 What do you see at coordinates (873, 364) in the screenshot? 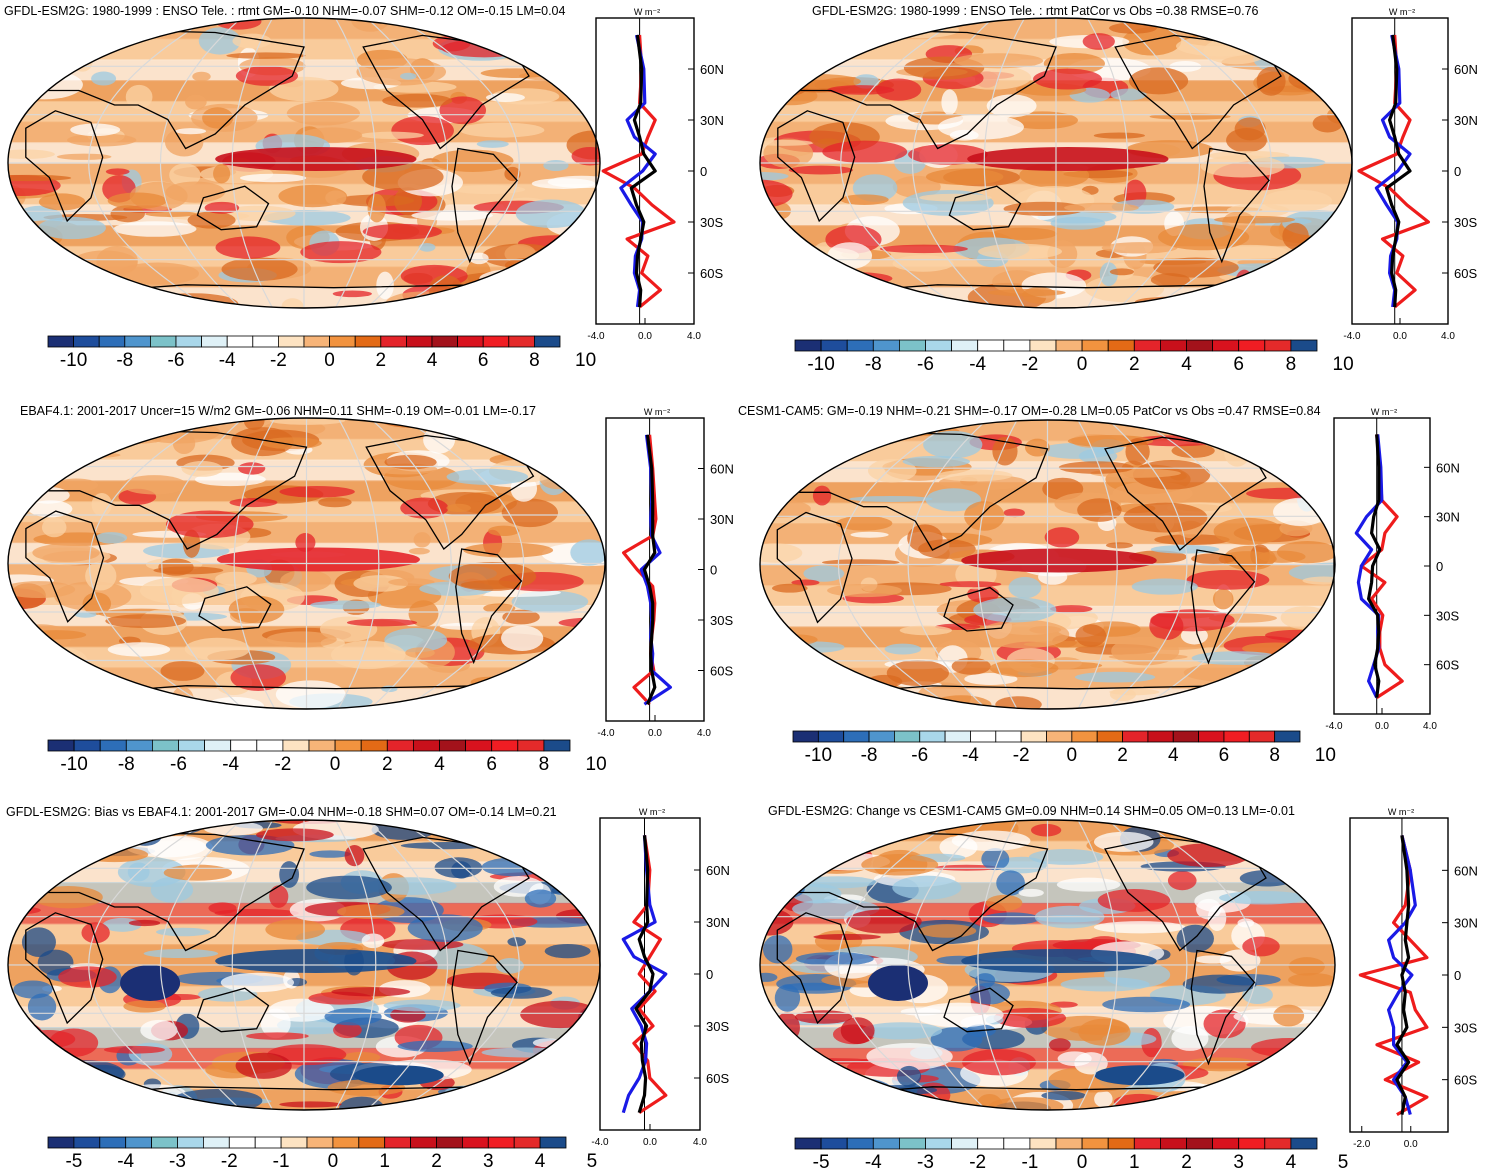
I see `colorbar-tick-label: -8` at bounding box center [873, 364].